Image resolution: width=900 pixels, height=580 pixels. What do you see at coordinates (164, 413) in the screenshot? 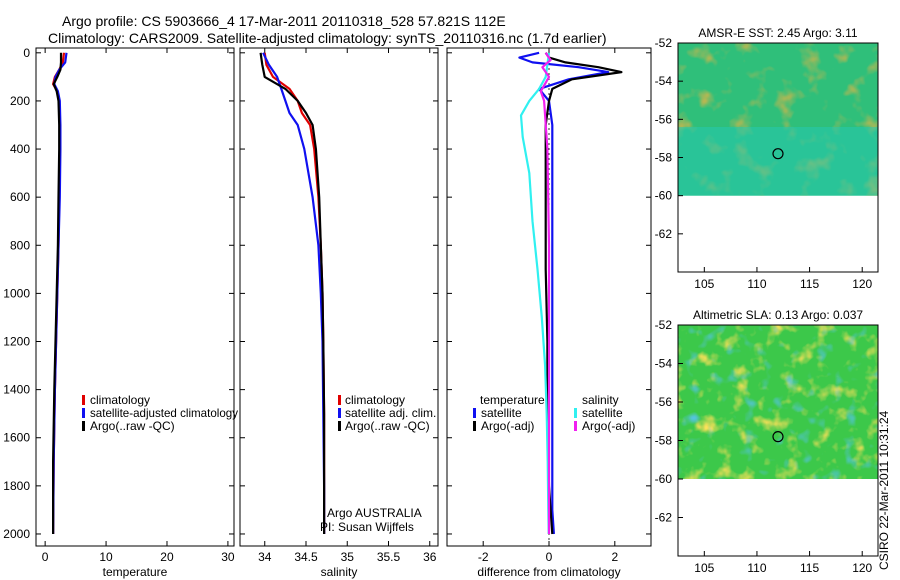
I see `legend-label: satellite-adjusted climatology` at bounding box center [164, 413].